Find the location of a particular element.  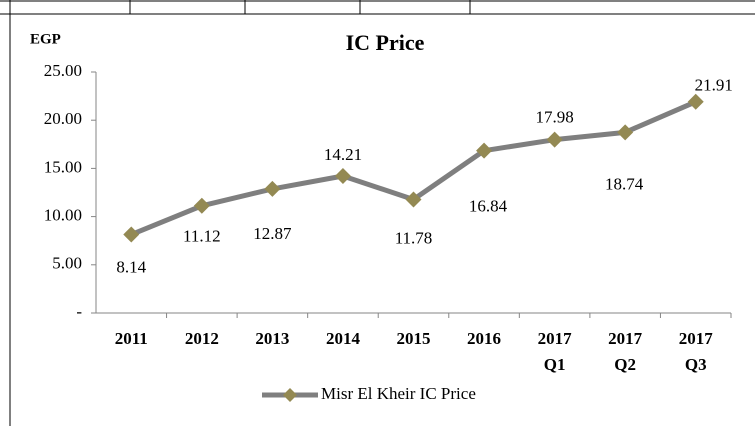

y-tick-label: - is located at coordinates (79, 311).